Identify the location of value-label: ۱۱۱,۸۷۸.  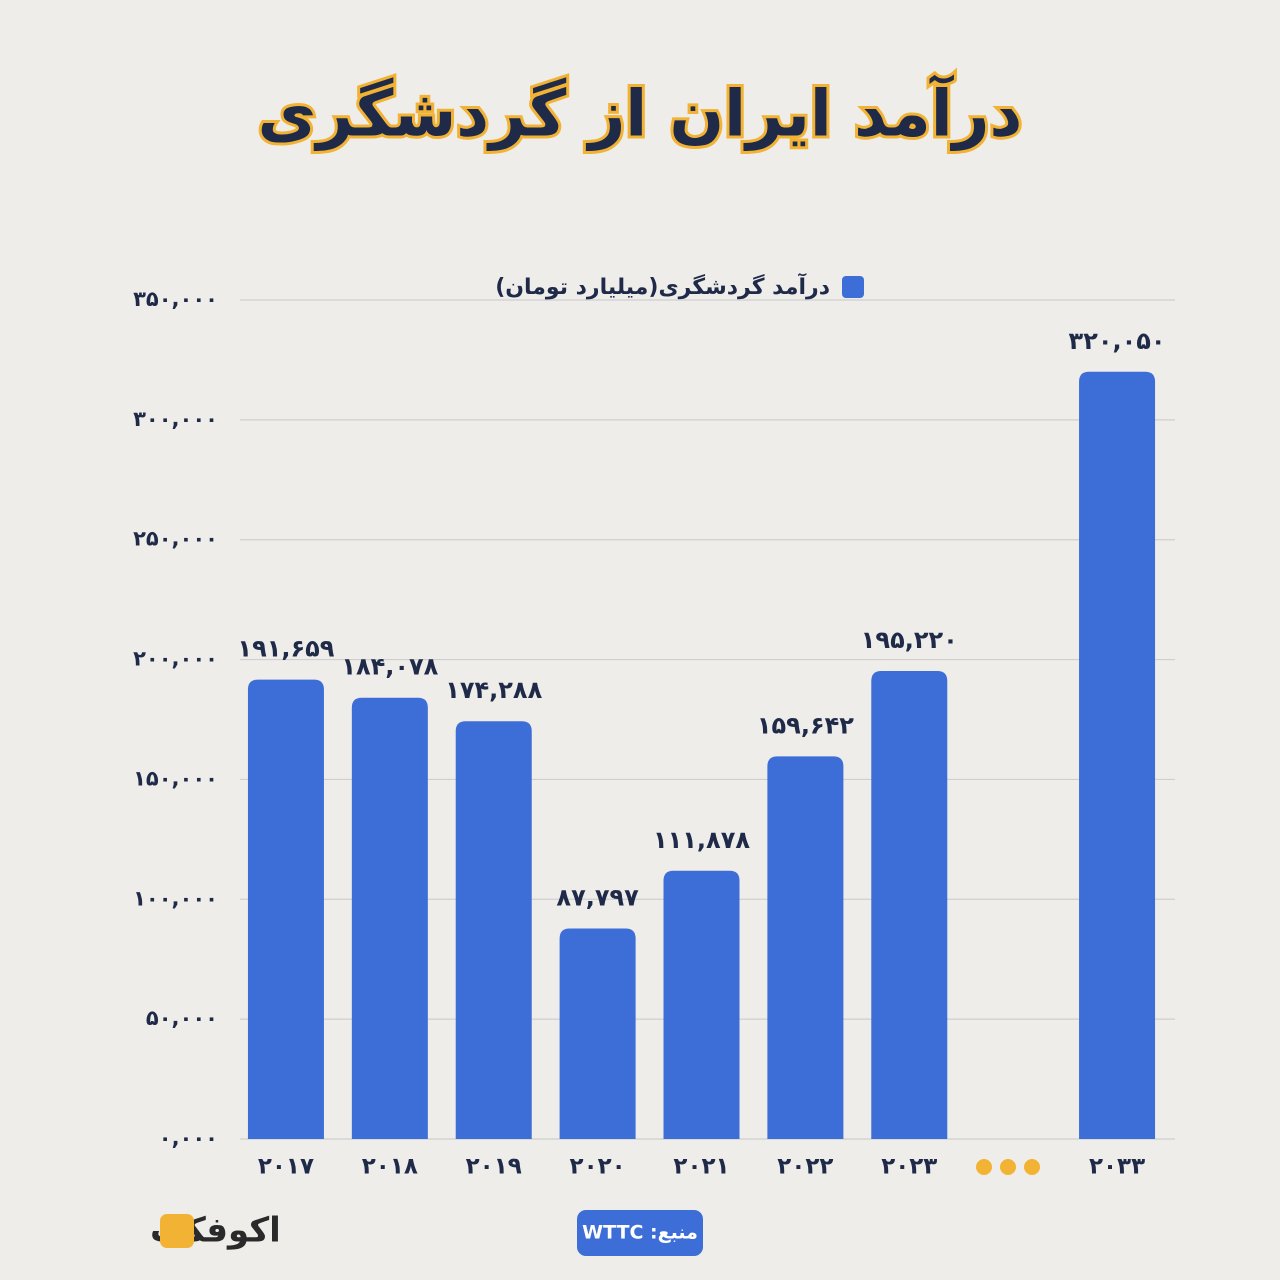
(701, 840).